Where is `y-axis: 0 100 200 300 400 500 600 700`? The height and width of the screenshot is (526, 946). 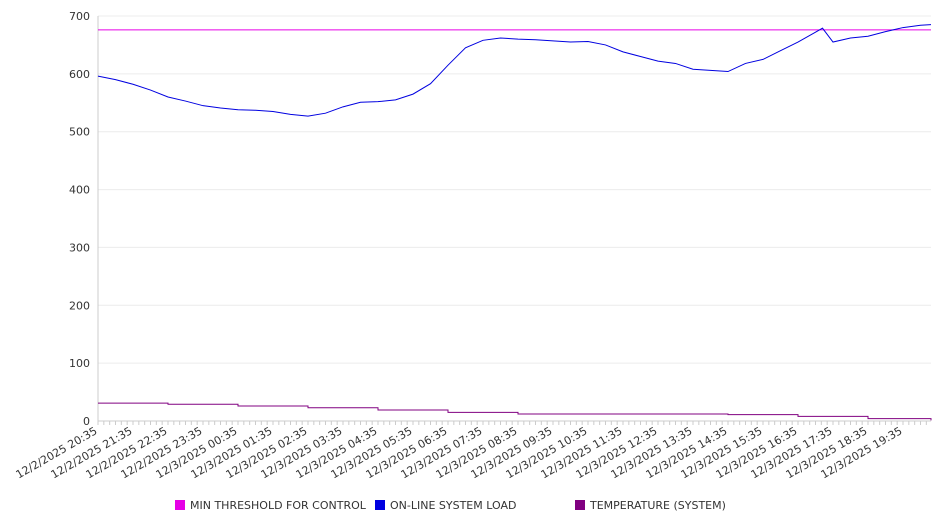
y-axis: 0 100 200 300 400 500 600 700 is located at coordinates (79, 219).